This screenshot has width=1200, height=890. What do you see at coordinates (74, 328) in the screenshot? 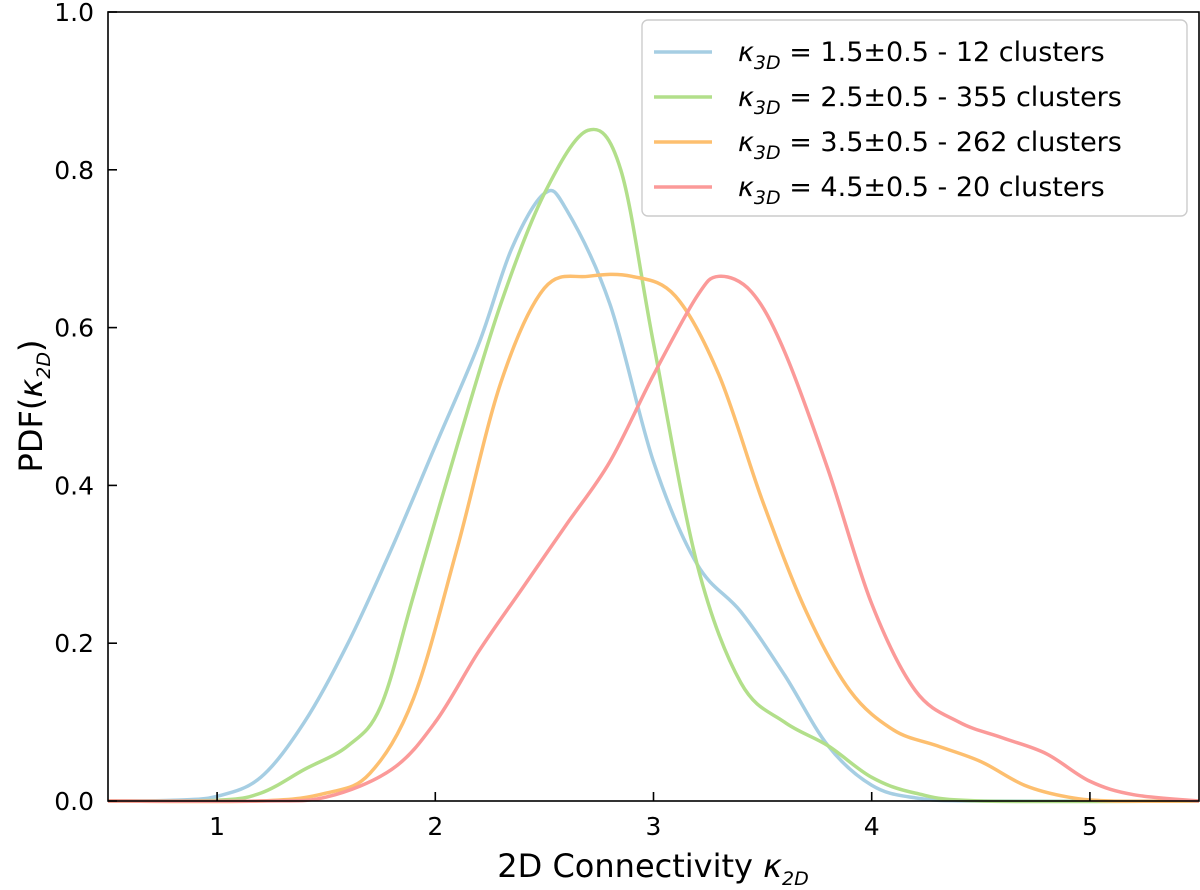
I see `y-tick-label: 0.6` at bounding box center [74, 328].